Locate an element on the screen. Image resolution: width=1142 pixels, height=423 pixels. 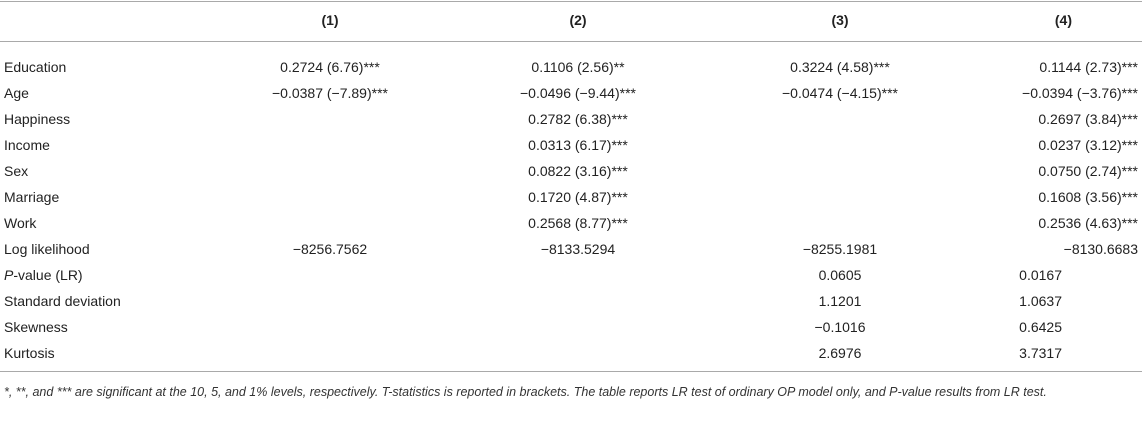
row-label: Income is located at coordinates (27, 145).